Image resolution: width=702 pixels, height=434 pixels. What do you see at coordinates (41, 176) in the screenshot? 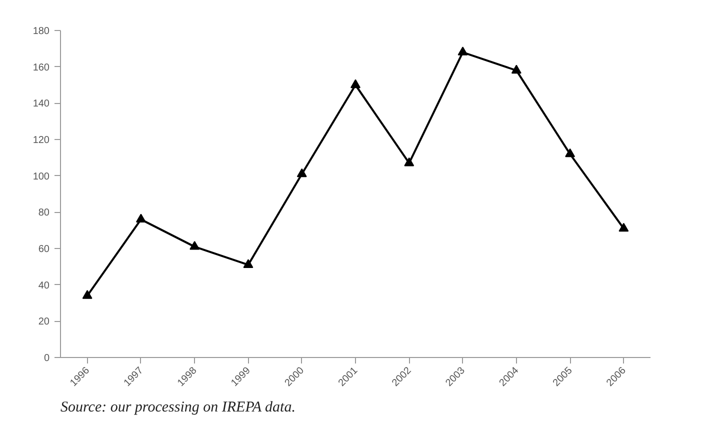
I see `y-tick-label: 100` at bounding box center [41, 176].